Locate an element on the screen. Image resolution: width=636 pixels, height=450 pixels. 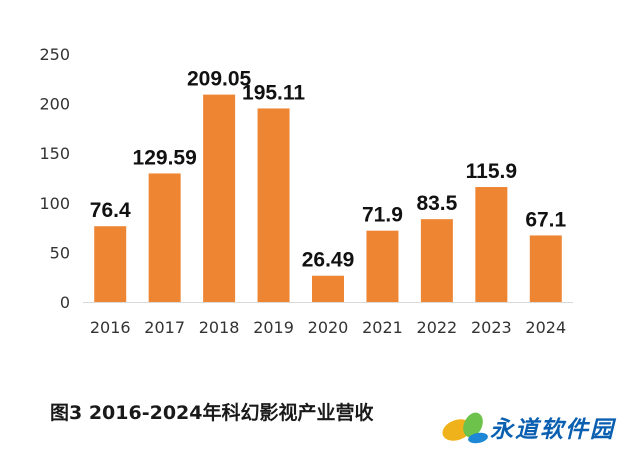
value-label-2017: 129.59 is located at coordinates (165, 157).